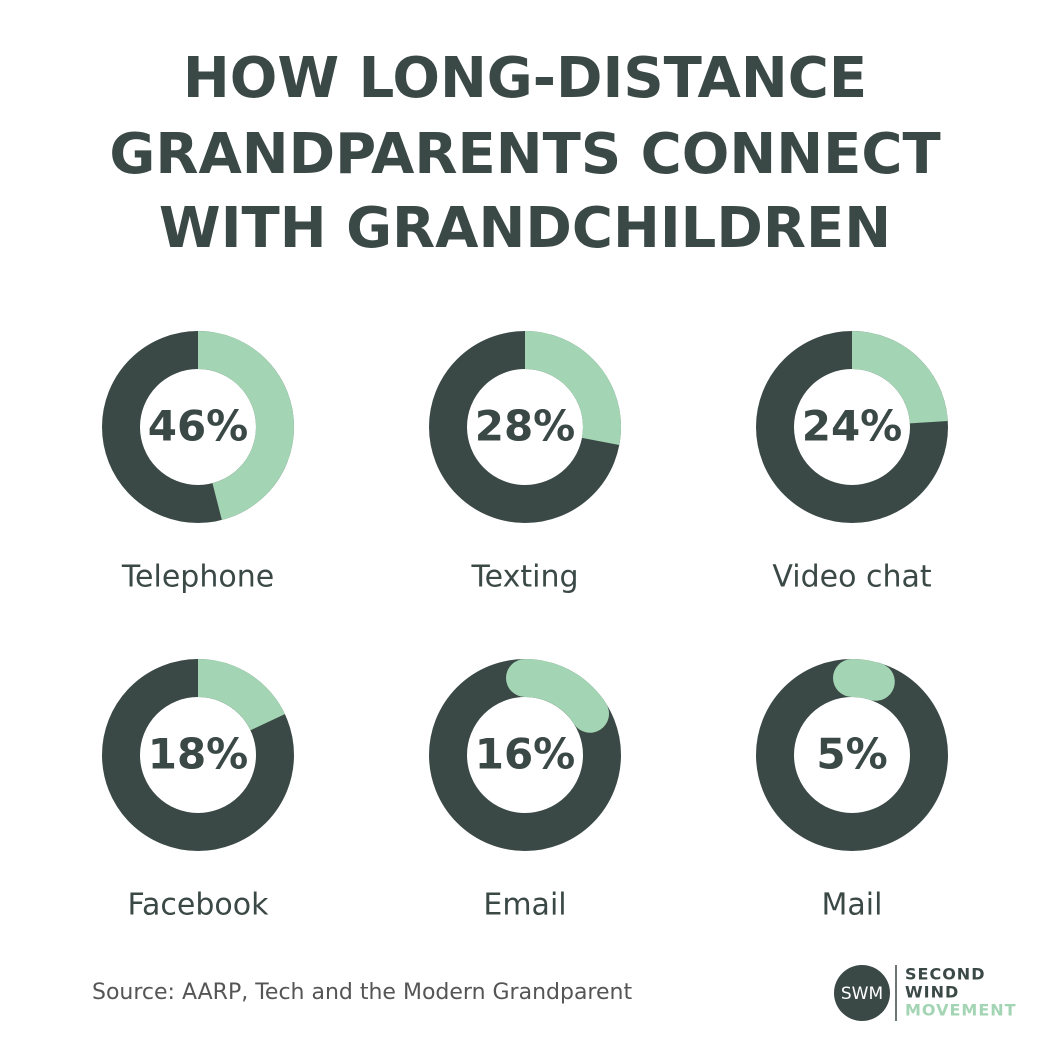  Describe the element at coordinates (524, 154) in the screenshot. I see `title-line: GRANDPARENTS CONNECT` at that location.